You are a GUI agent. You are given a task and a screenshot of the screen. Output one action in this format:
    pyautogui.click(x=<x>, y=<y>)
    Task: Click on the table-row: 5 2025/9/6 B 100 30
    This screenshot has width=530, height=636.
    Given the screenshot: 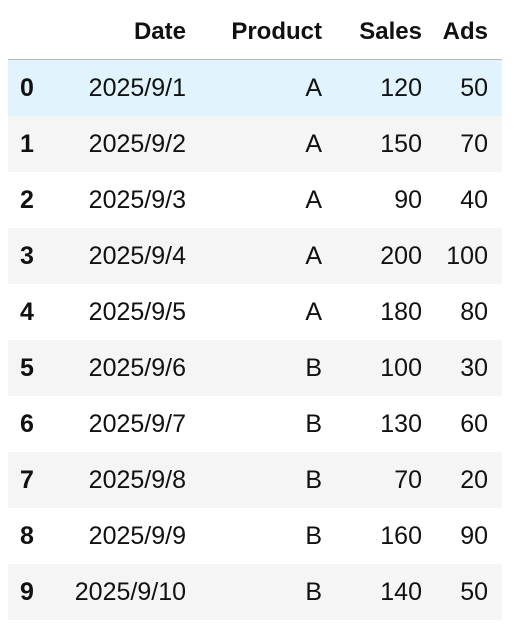 What is the action you would take?
    pyautogui.click(x=255, y=368)
    